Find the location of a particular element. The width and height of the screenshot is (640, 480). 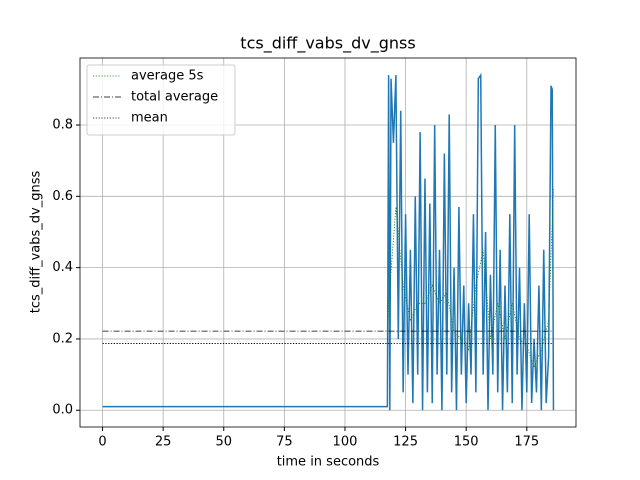

legend-label: average 5s is located at coordinates (167, 76).